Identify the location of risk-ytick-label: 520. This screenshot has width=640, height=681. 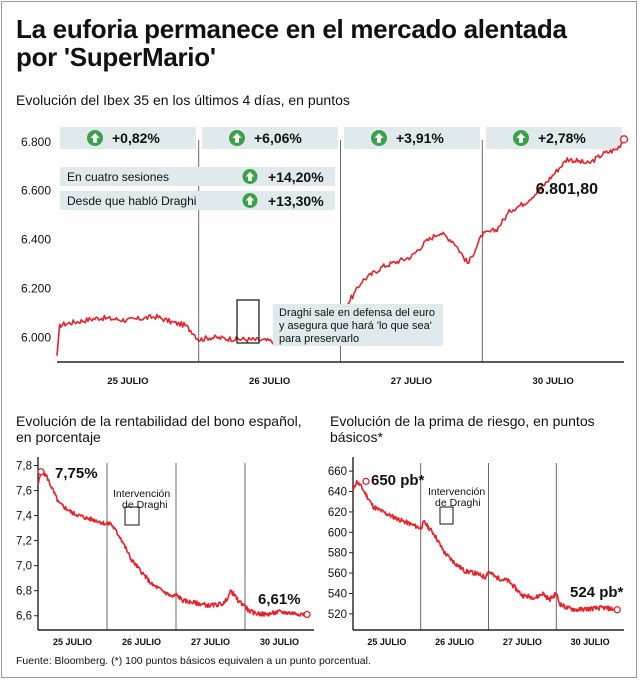
(337, 615).